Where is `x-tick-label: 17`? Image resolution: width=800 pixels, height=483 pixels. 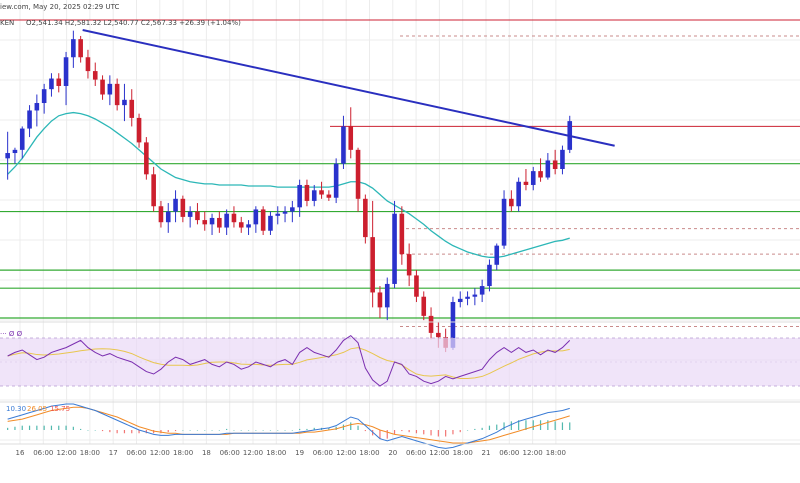
x-tick-label: 17 is located at coordinates (113, 453).